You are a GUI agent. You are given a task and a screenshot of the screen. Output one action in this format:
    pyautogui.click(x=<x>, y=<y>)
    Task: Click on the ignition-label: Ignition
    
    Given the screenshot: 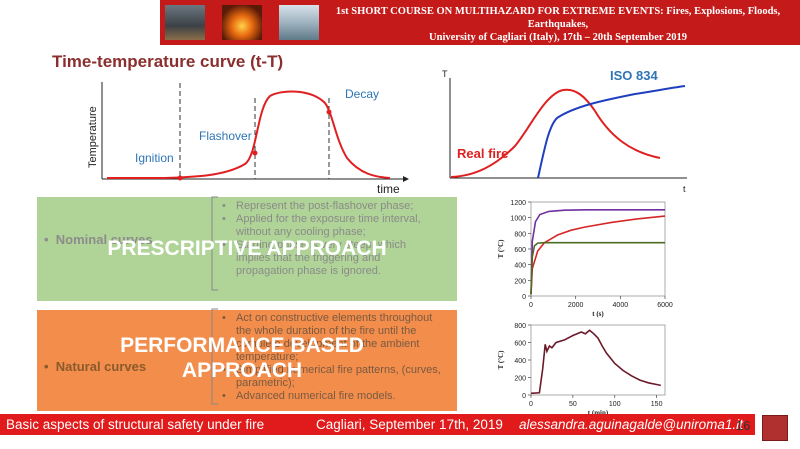 What is the action you would take?
    pyautogui.click(x=154, y=158)
    